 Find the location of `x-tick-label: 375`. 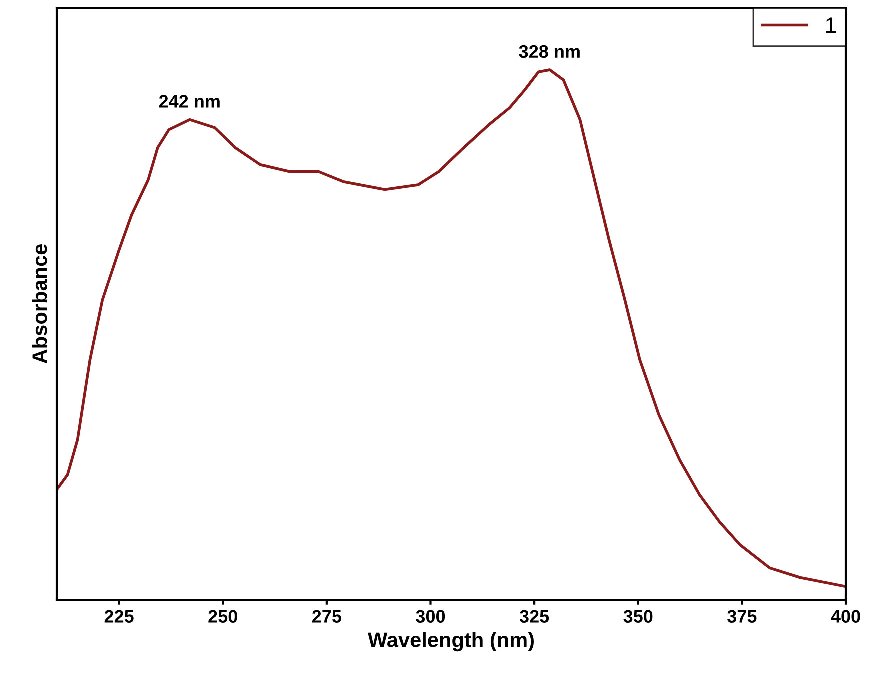

x-tick-label: 375 is located at coordinates (742, 617).